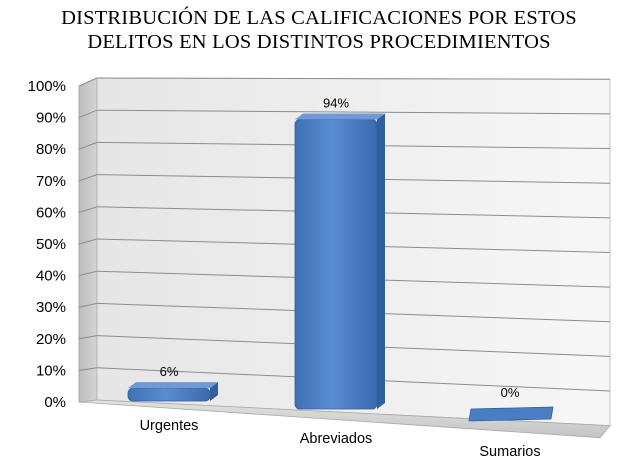 The height and width of the screenshot is (472, 638). I want to click on data-label: 94%, so click(336, 102).